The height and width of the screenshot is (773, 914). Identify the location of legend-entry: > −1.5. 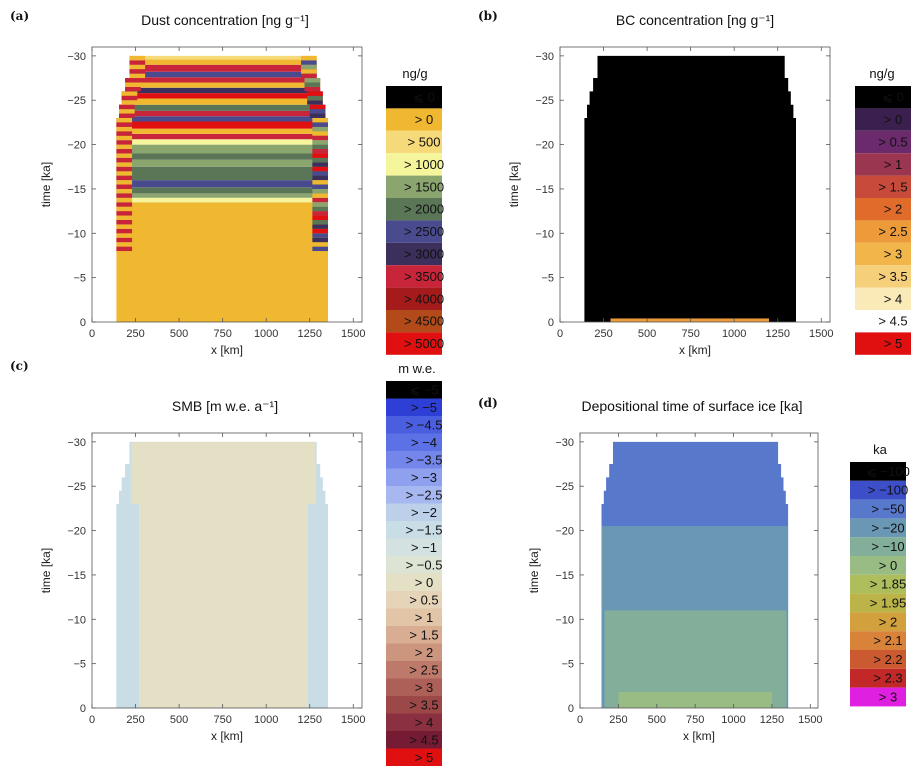
(424, 529).